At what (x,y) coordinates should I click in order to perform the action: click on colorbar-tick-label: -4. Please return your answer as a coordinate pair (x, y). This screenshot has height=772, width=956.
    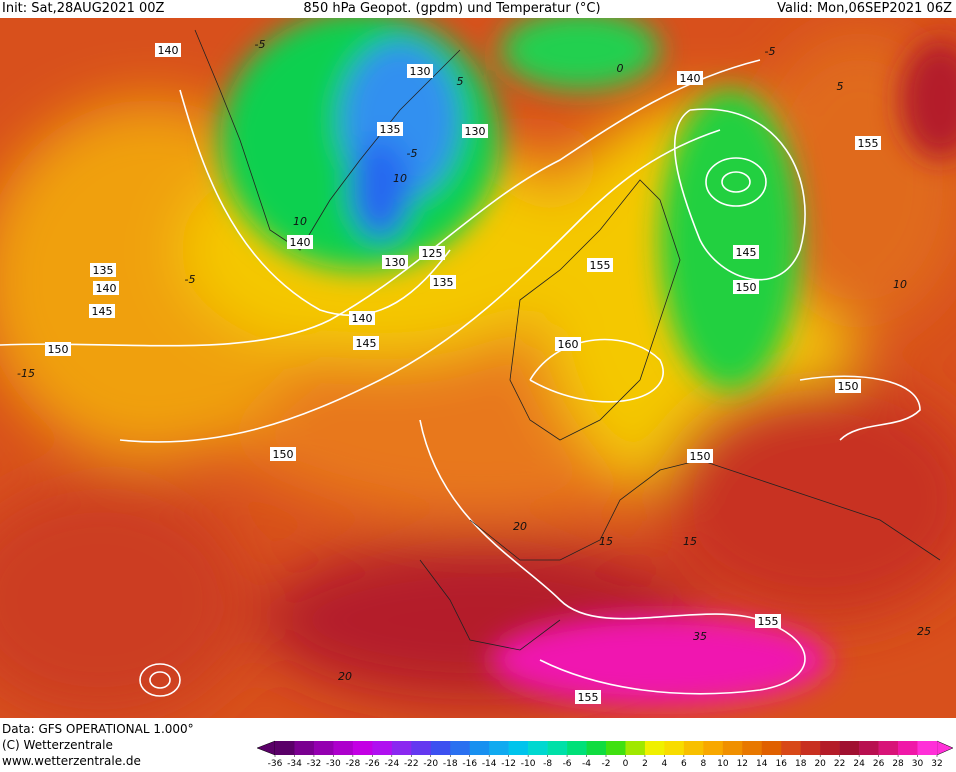
    Looking at the image, I should click on (586, 763).